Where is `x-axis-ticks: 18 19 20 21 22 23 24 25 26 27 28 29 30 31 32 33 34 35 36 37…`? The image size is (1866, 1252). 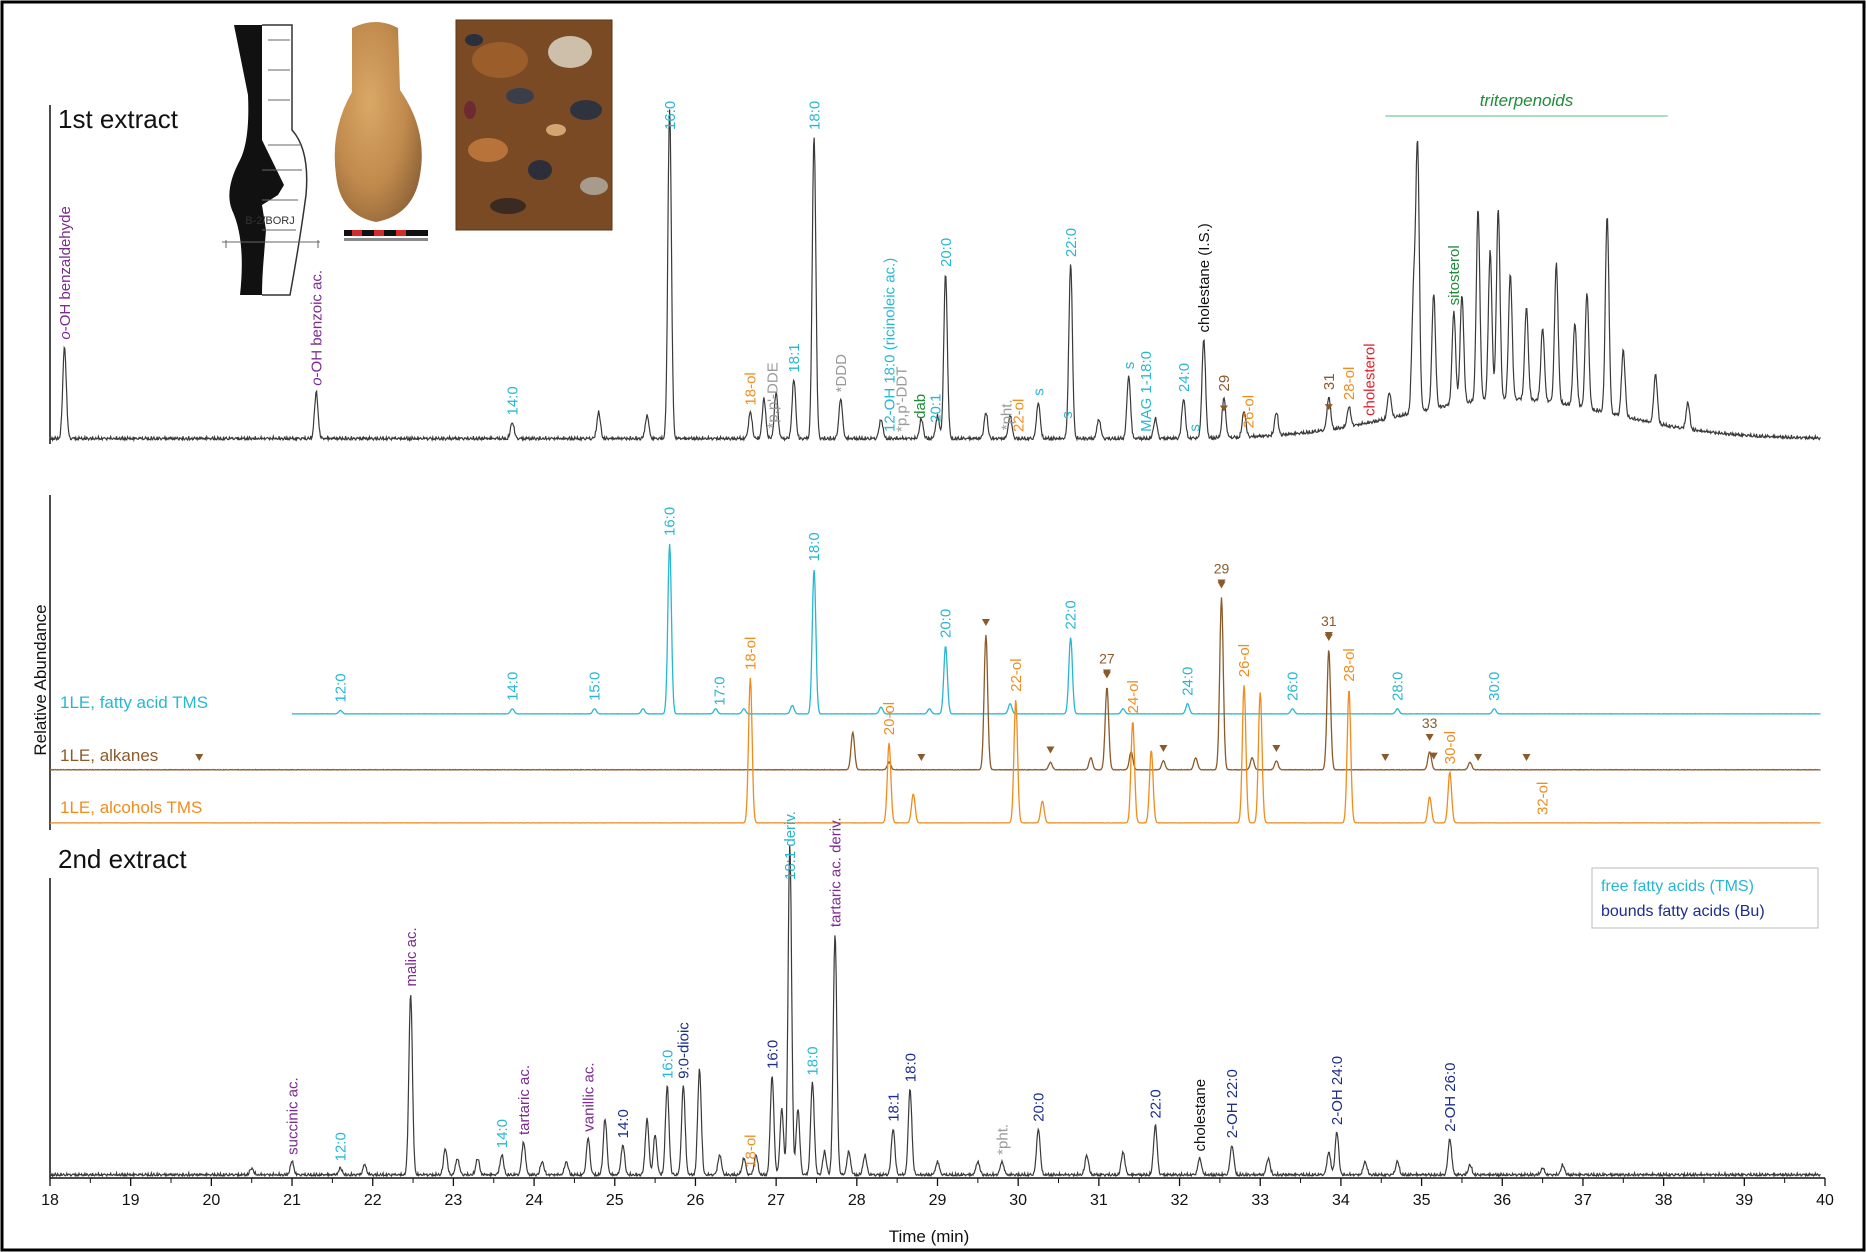 x-axis-ticks: 18 19 20 21 22 23 24 25 26 27 28 29 30 31 32 33 34 35 36 37… is located at coordinates (937, 1193).